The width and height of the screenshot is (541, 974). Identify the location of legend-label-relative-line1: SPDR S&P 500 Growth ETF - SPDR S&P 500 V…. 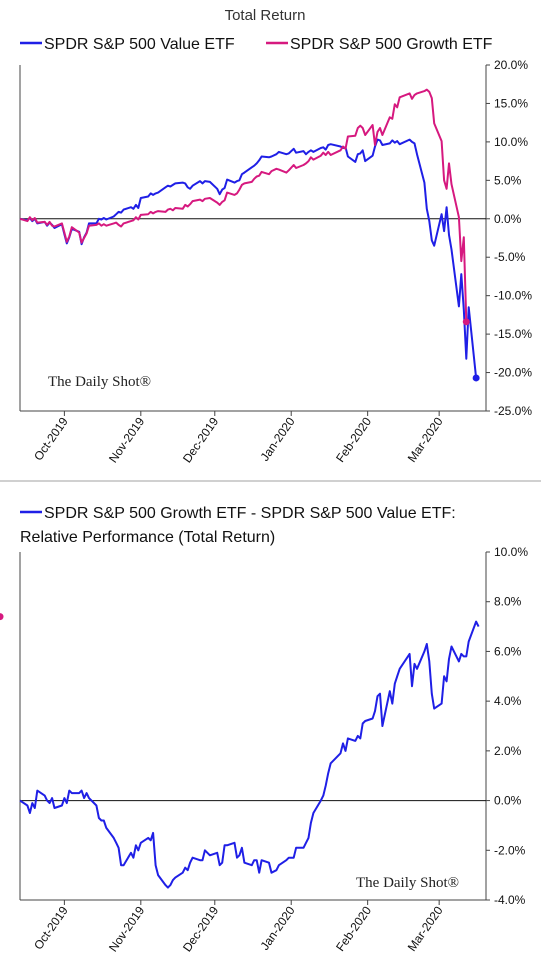
(250, 513).